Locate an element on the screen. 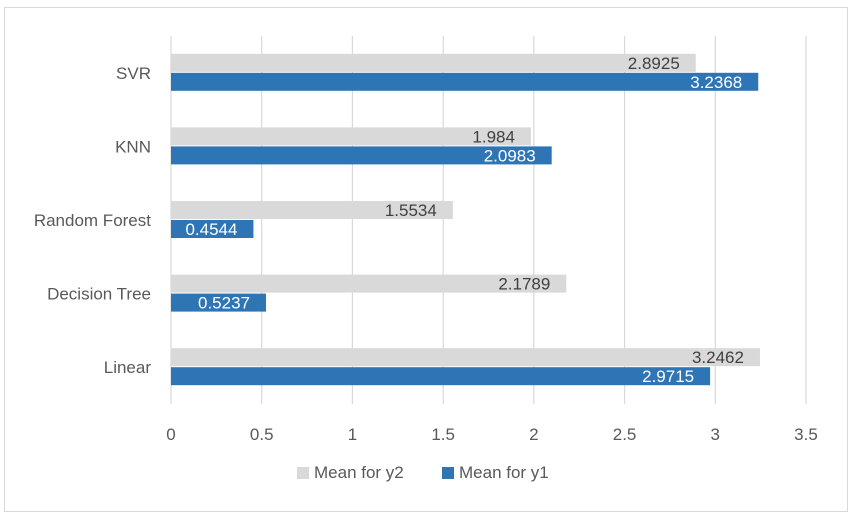 This screenshot has width=854, height=519. x-tick-label: 0 is located at coordinates (170, 434).